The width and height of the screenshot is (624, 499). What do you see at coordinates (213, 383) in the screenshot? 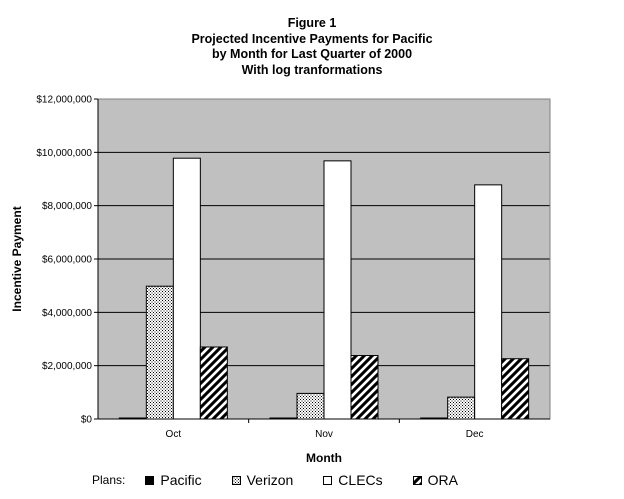
I see `bar-ora-oct` at bounding box center [213, 383].